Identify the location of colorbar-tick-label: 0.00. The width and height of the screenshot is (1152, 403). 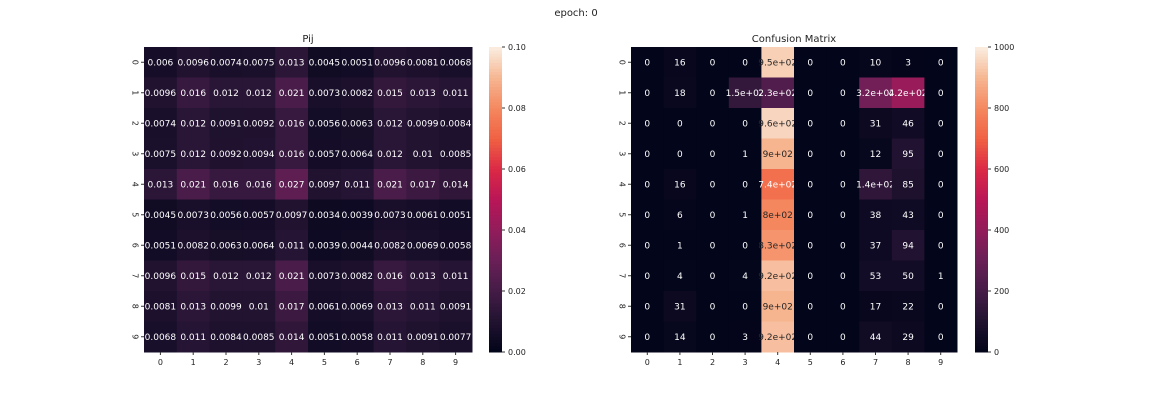
(517, 352).